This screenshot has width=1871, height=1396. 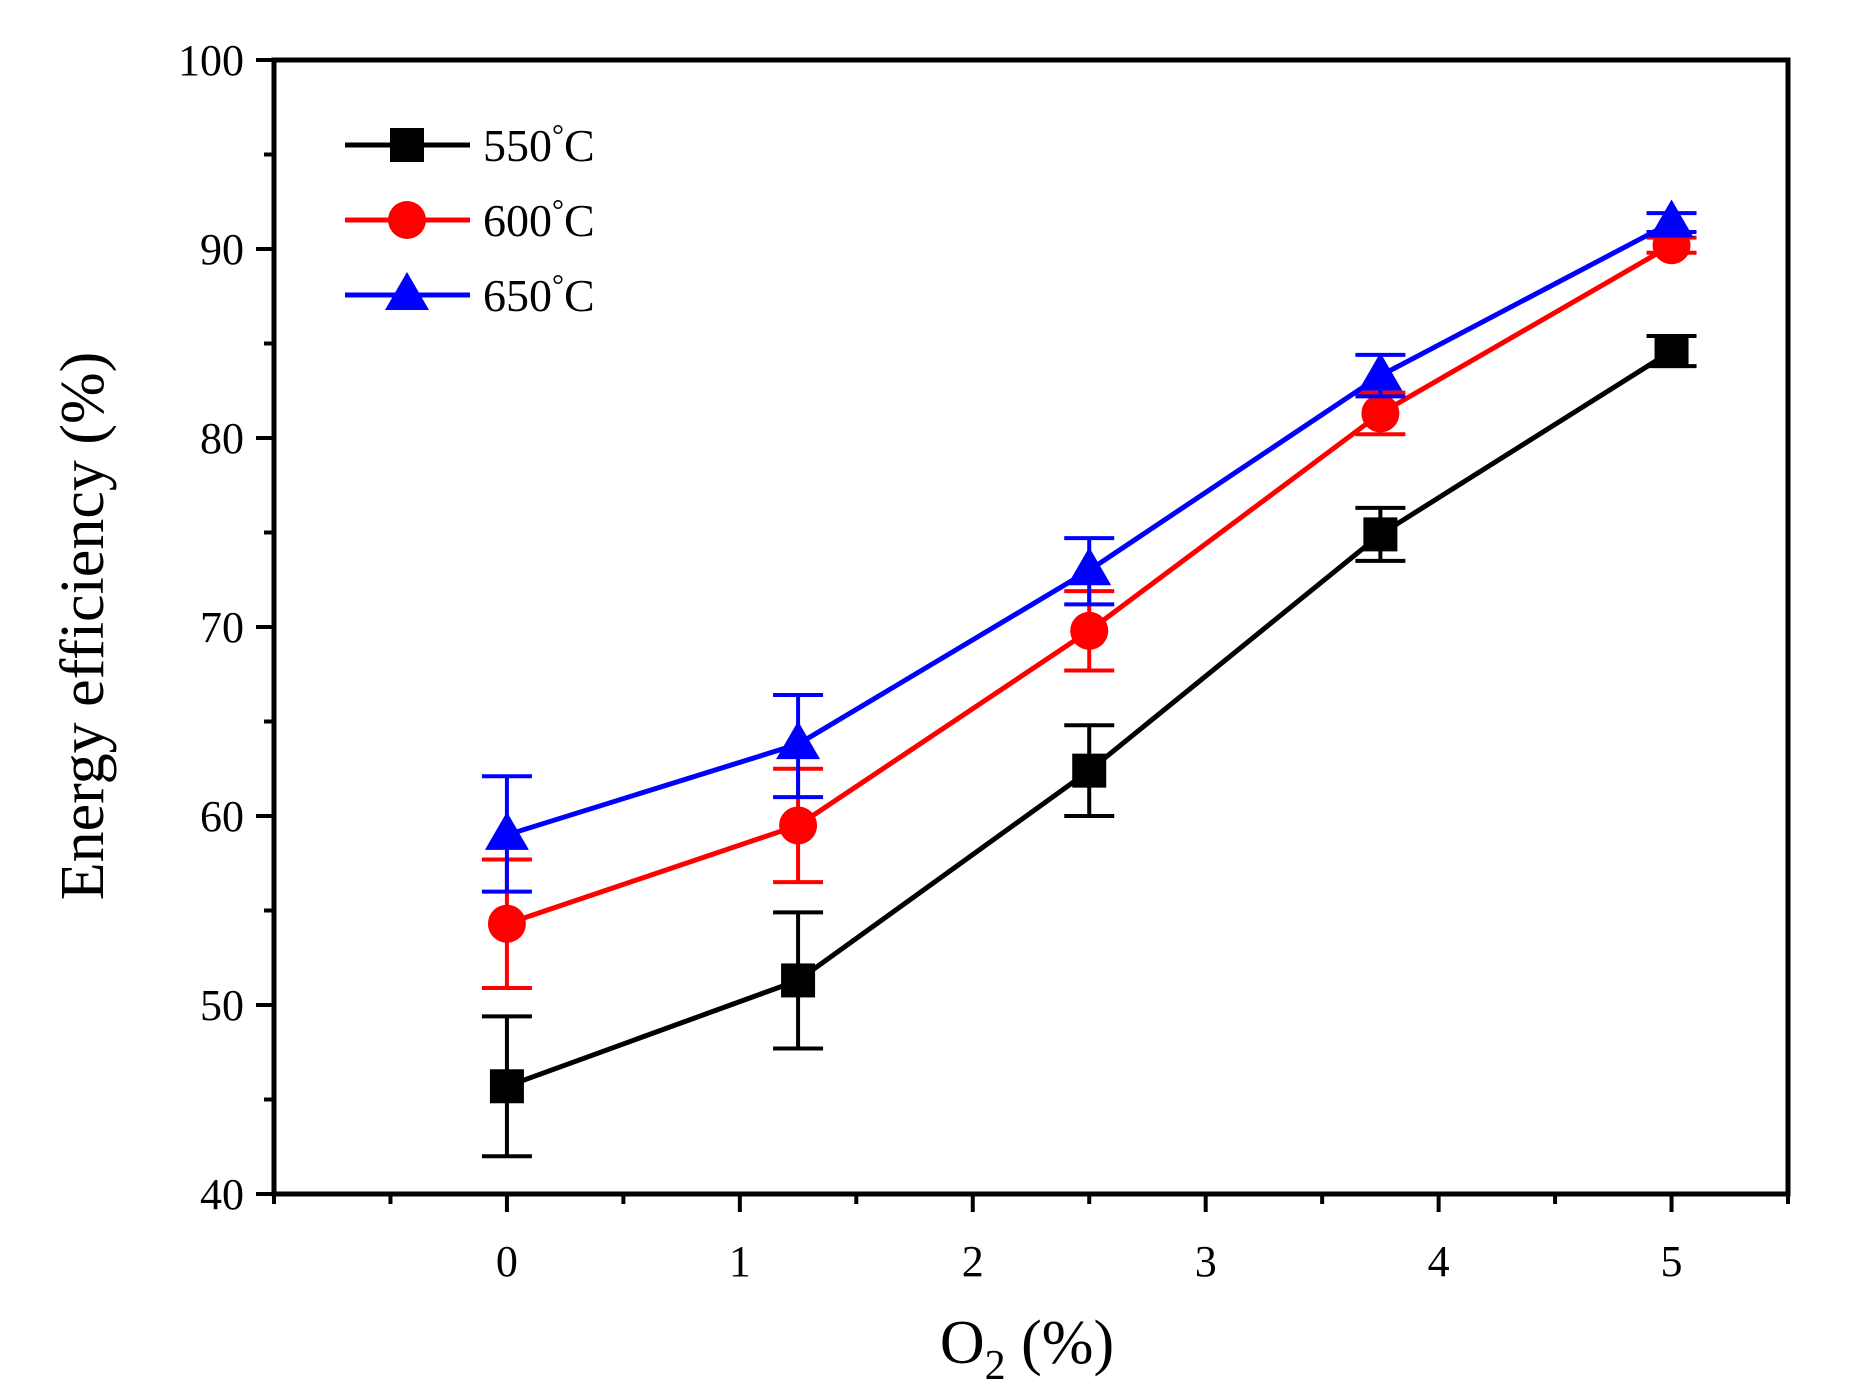 What do you see at coordinates (995, 1366) in the screenshot?
I see `x-axis-title-subscript: 2` at bounding box center [995, 1366].